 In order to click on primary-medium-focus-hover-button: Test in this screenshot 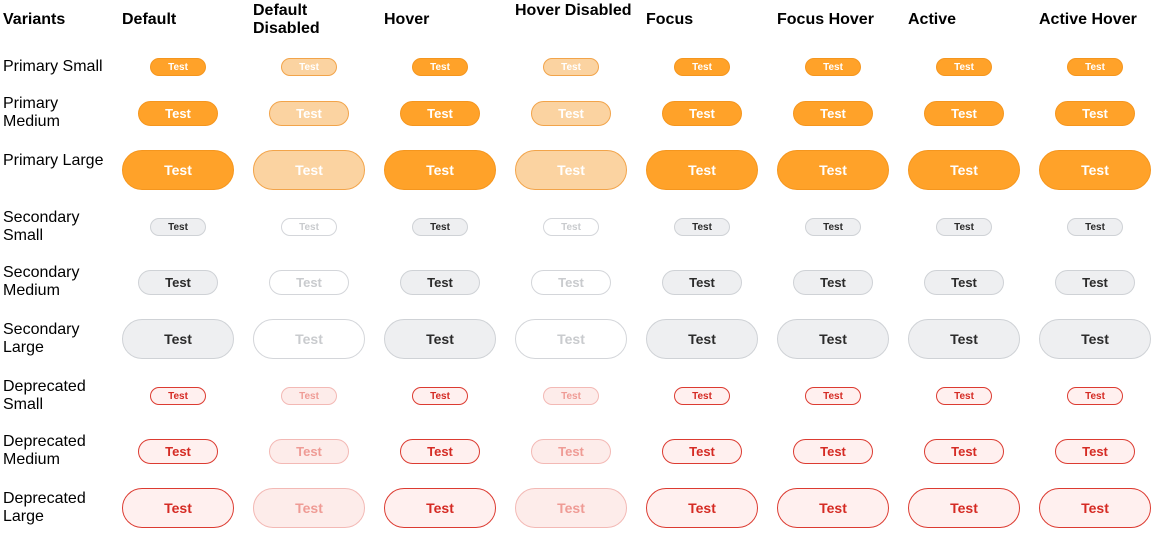, I will do `click(833, 113)`.